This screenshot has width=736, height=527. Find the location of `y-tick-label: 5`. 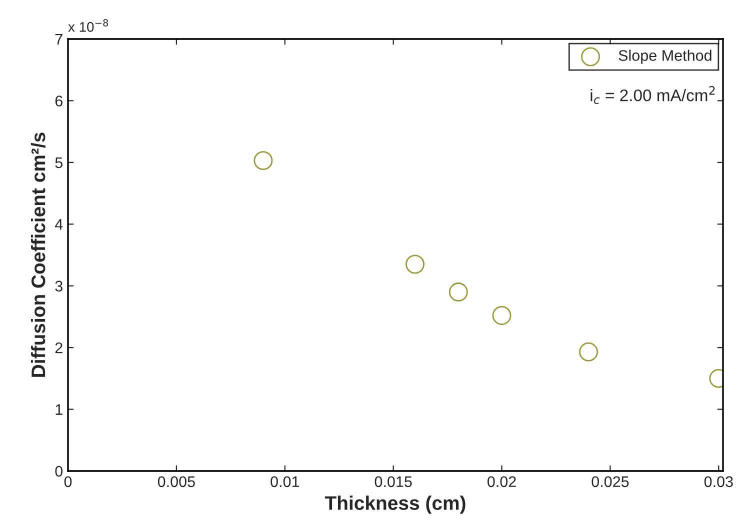

y-tick-label: 5 is located at coordinates (58, 162).